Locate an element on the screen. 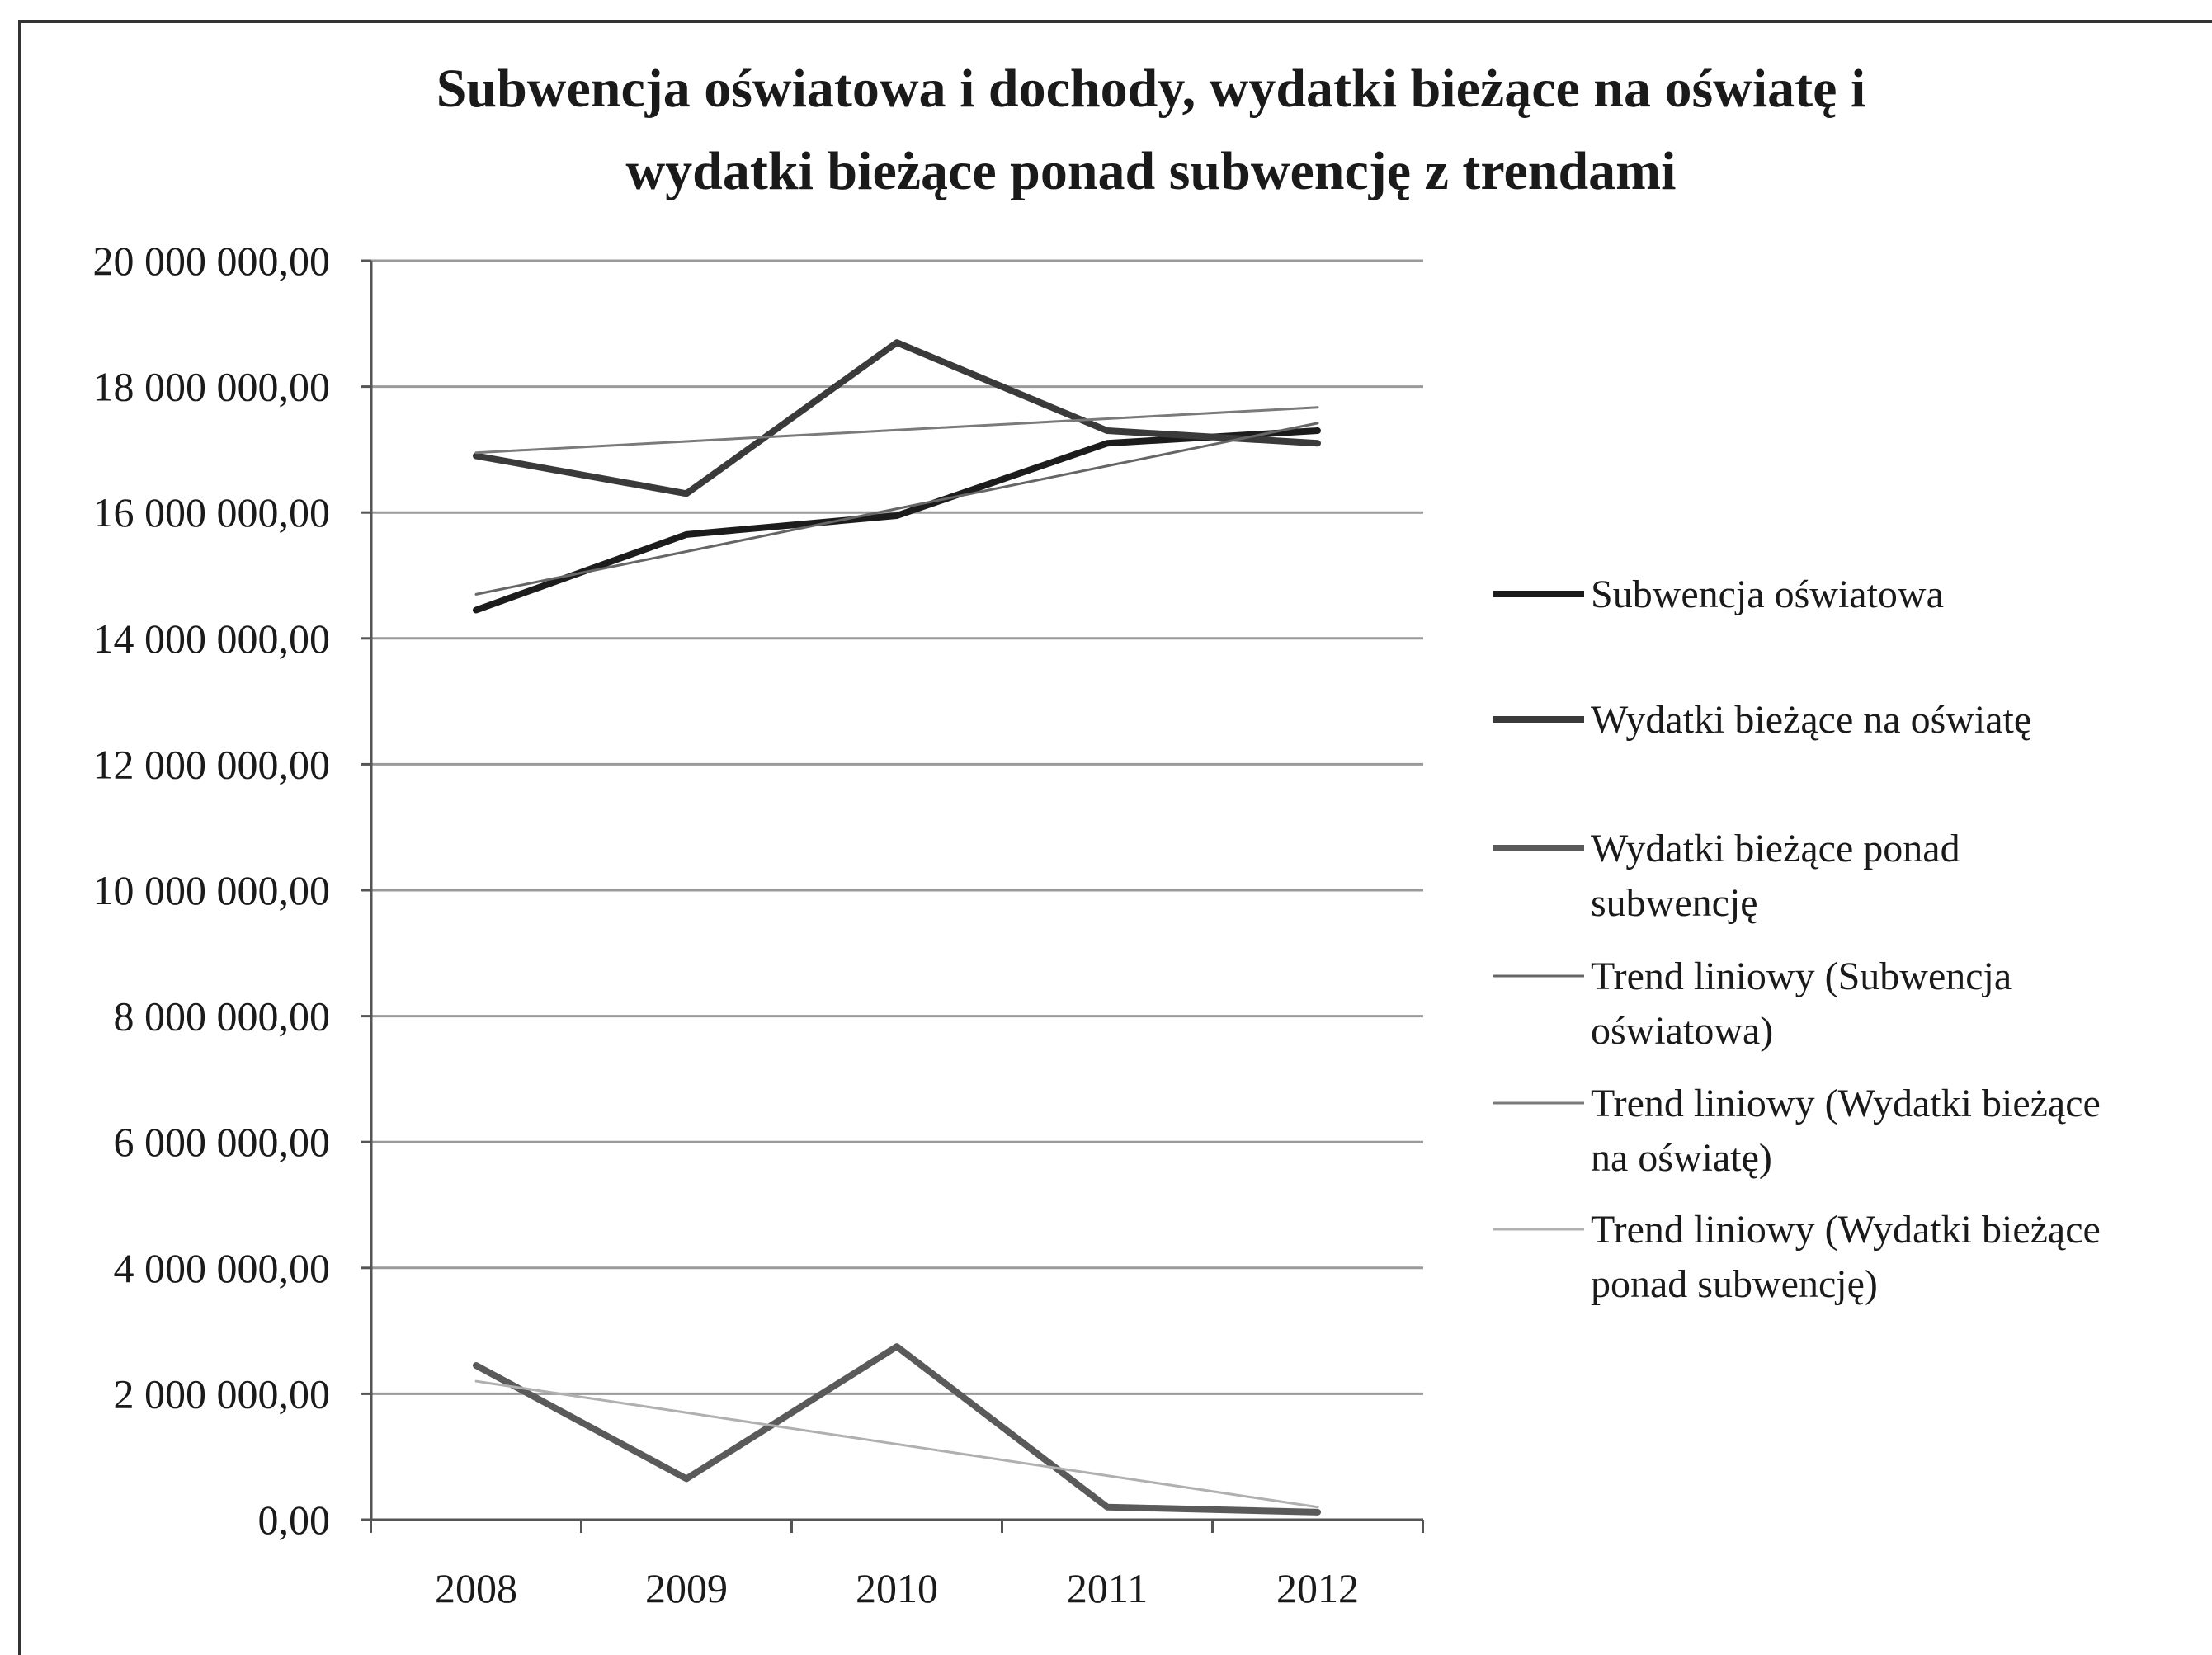  y-tick-label: 6 000 000,00 is located at coordinates (223, 1142).